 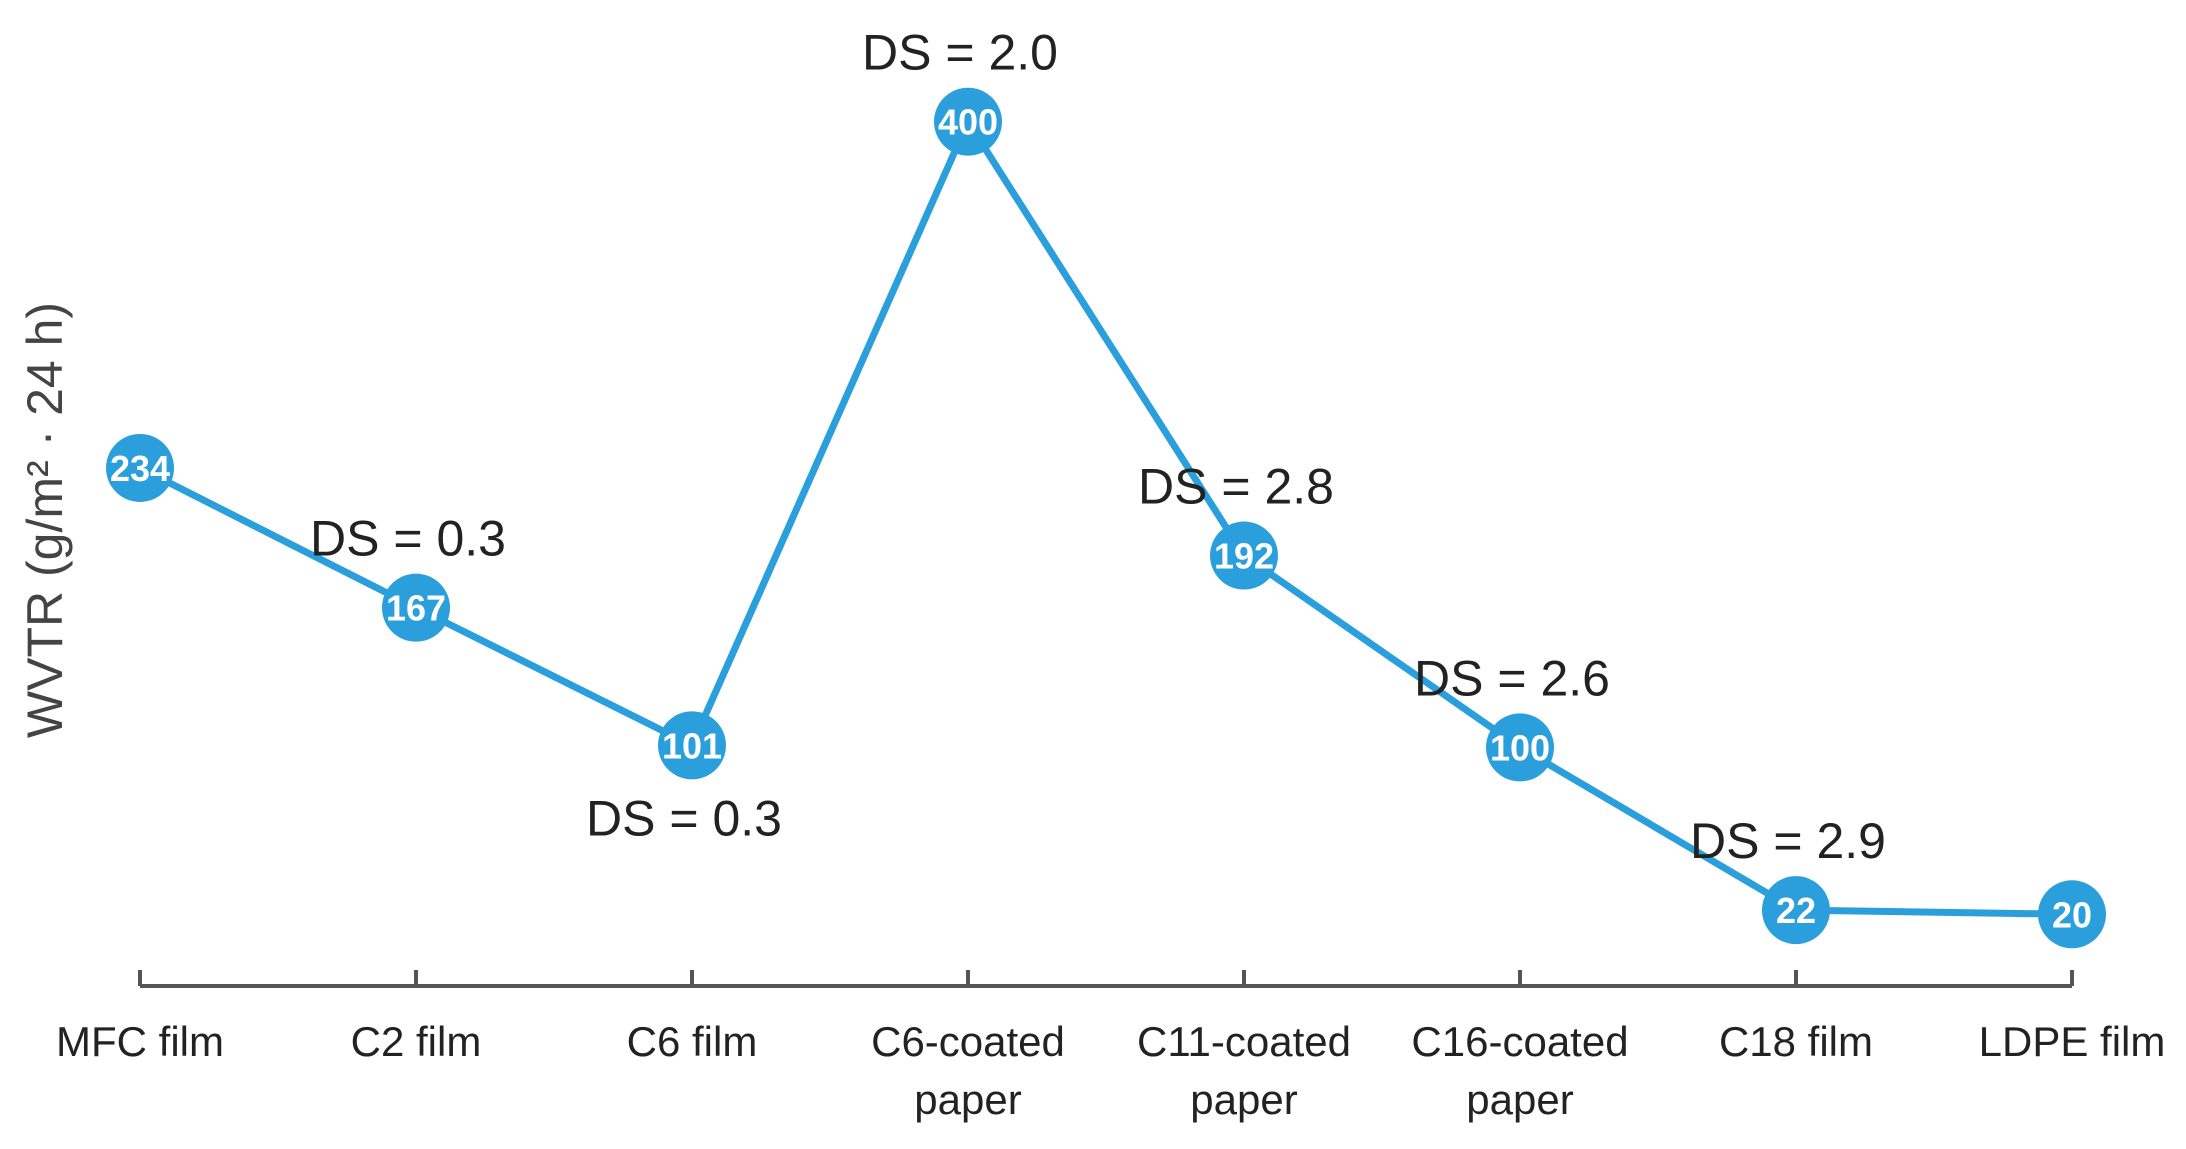 I want to click on data-label: 22, so click(x=1796, y=910).